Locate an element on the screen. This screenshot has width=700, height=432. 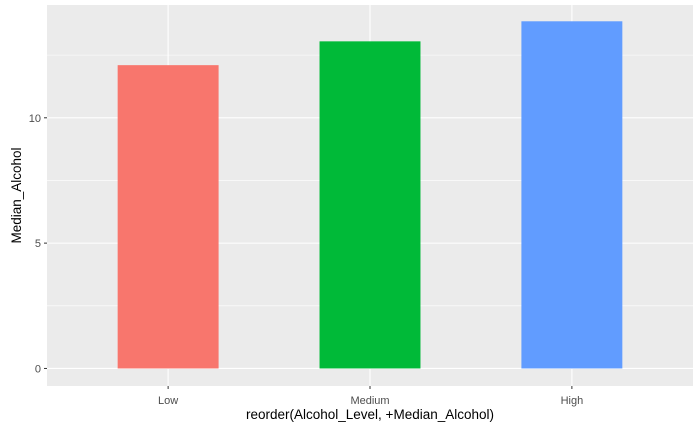
y-tick-label: 10 is located at coordinates (35, 119).